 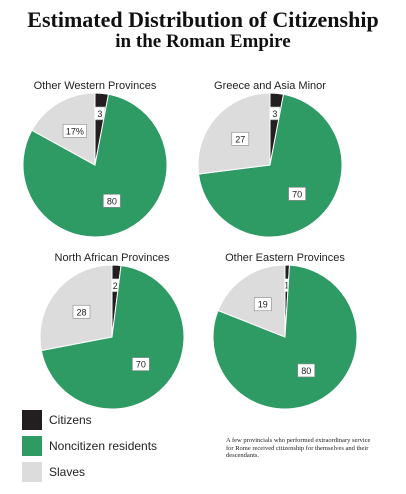 I want to click on slice-value-label: 2, so click(x=115, y=286).